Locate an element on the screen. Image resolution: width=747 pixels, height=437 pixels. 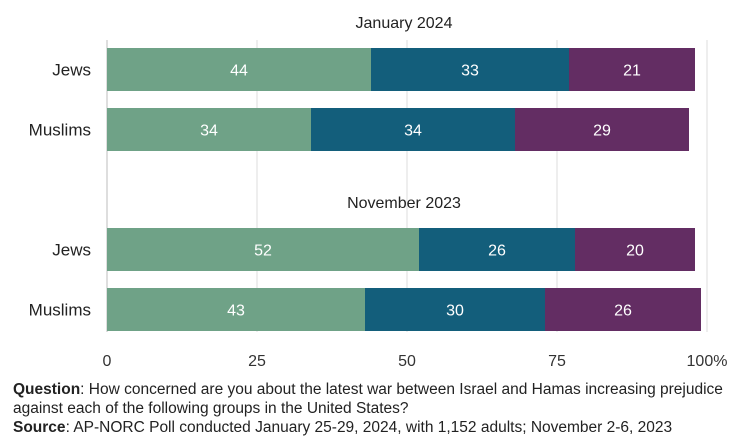
x-tick-label: 100% is located at coordinates (707, 361).